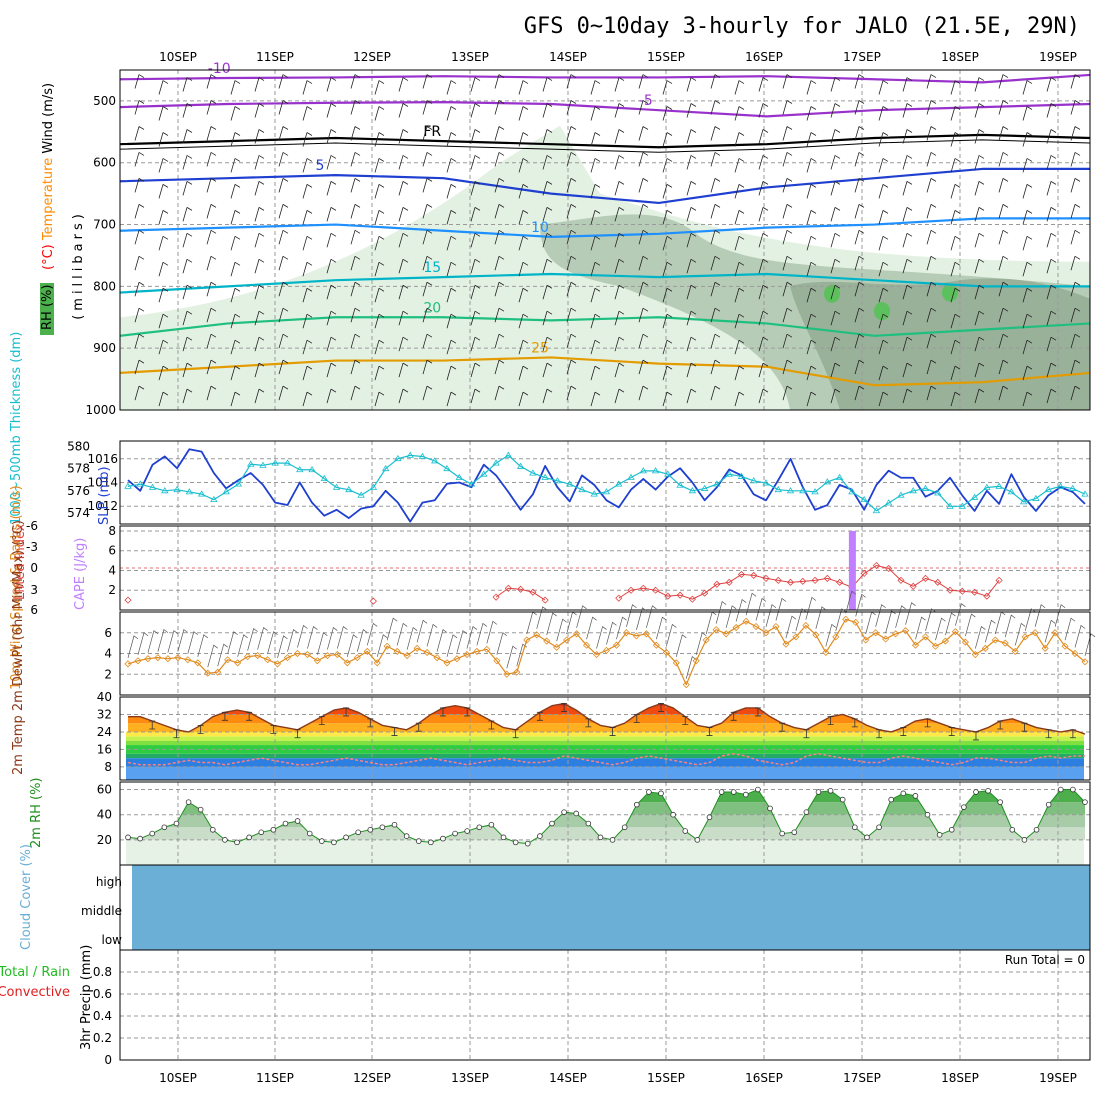 This screenshot has height=1100, width=1100. What do you see at coordinates (34, 590) in the screenshot?
I see `lifted-index-tick: 3` at bounding box center [34, 590].